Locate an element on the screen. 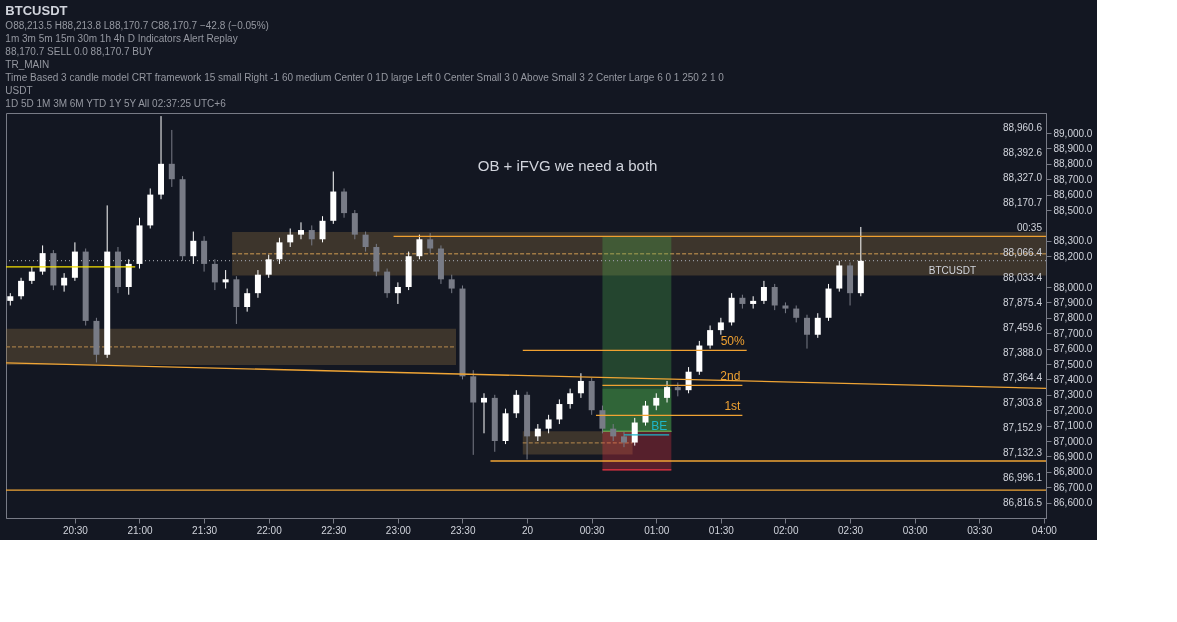  annotation: 86,816.5 is located at coordinates (1023, 502).